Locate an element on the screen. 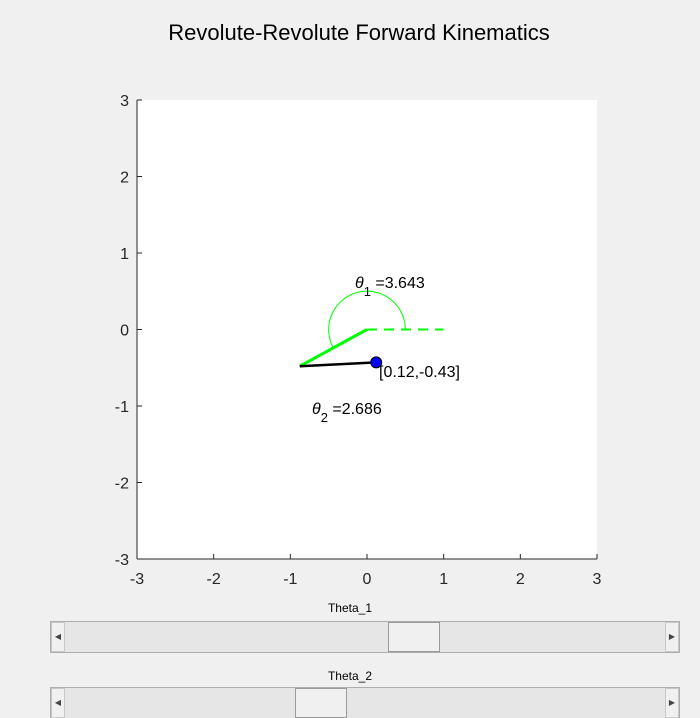 Image resolution: width=700 pixels, height=718 pixels. y-tick-label: -3 is located at coordinates (122, 560).